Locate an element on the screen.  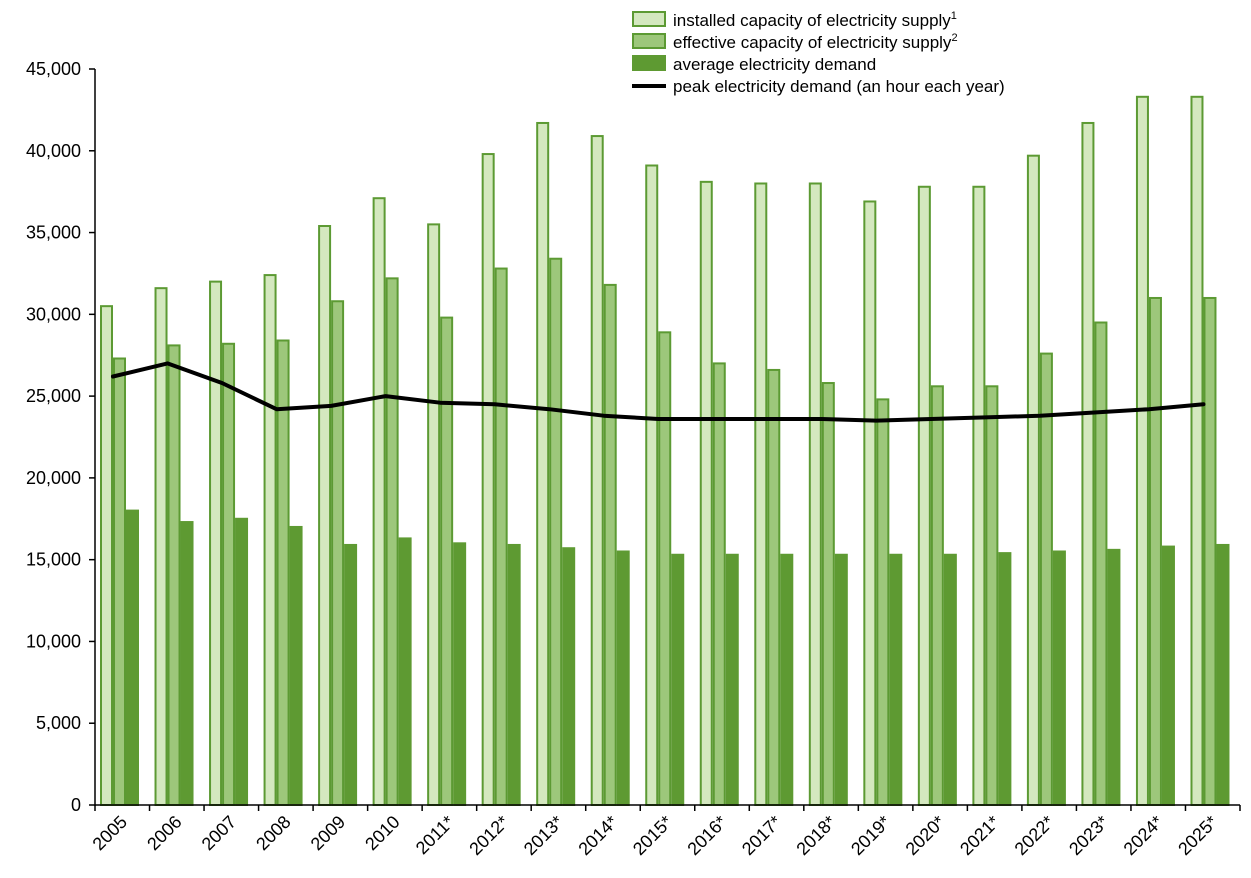
bar-installed-capacity-of-electricity-supply-2010 is located at coordinates (379, 502).